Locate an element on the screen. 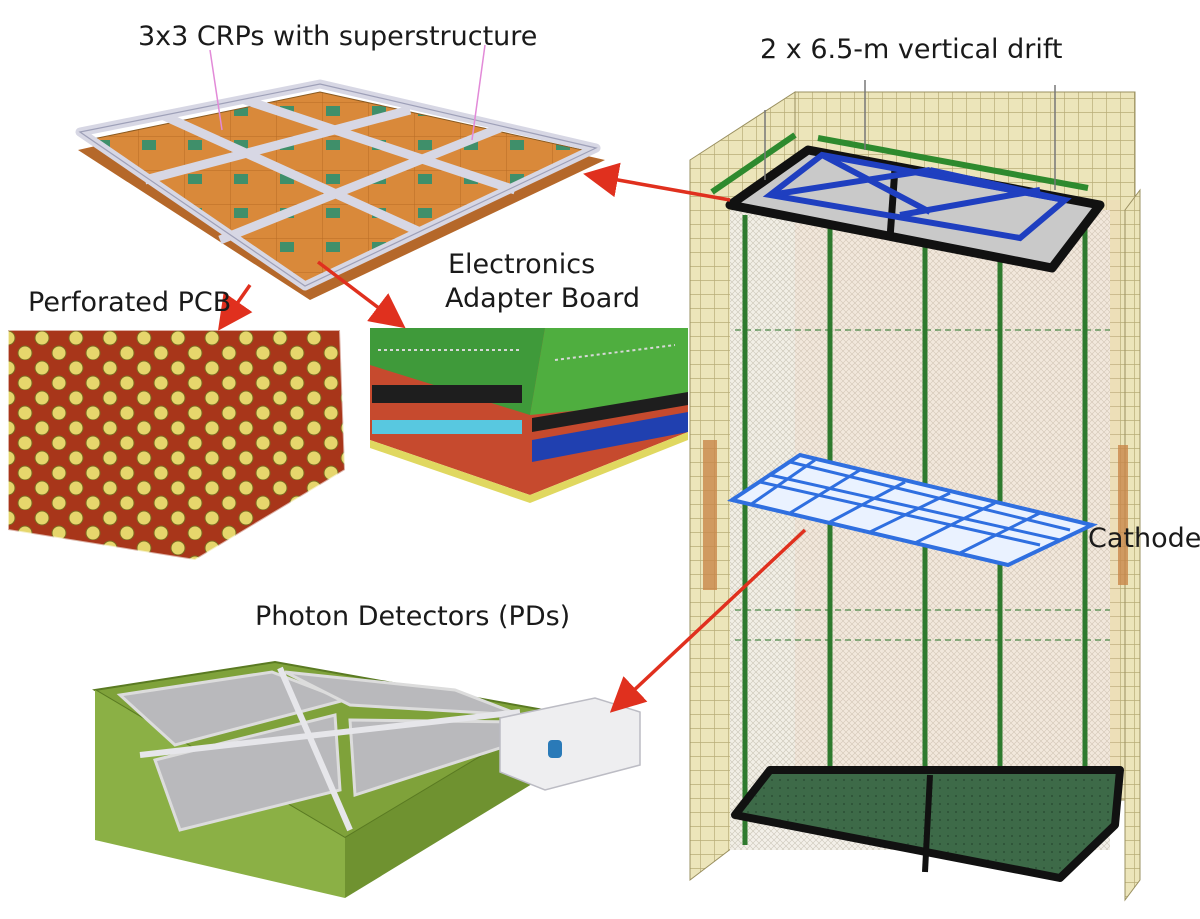  cathode-label: Cathode is located at coordinates (1144, 538).